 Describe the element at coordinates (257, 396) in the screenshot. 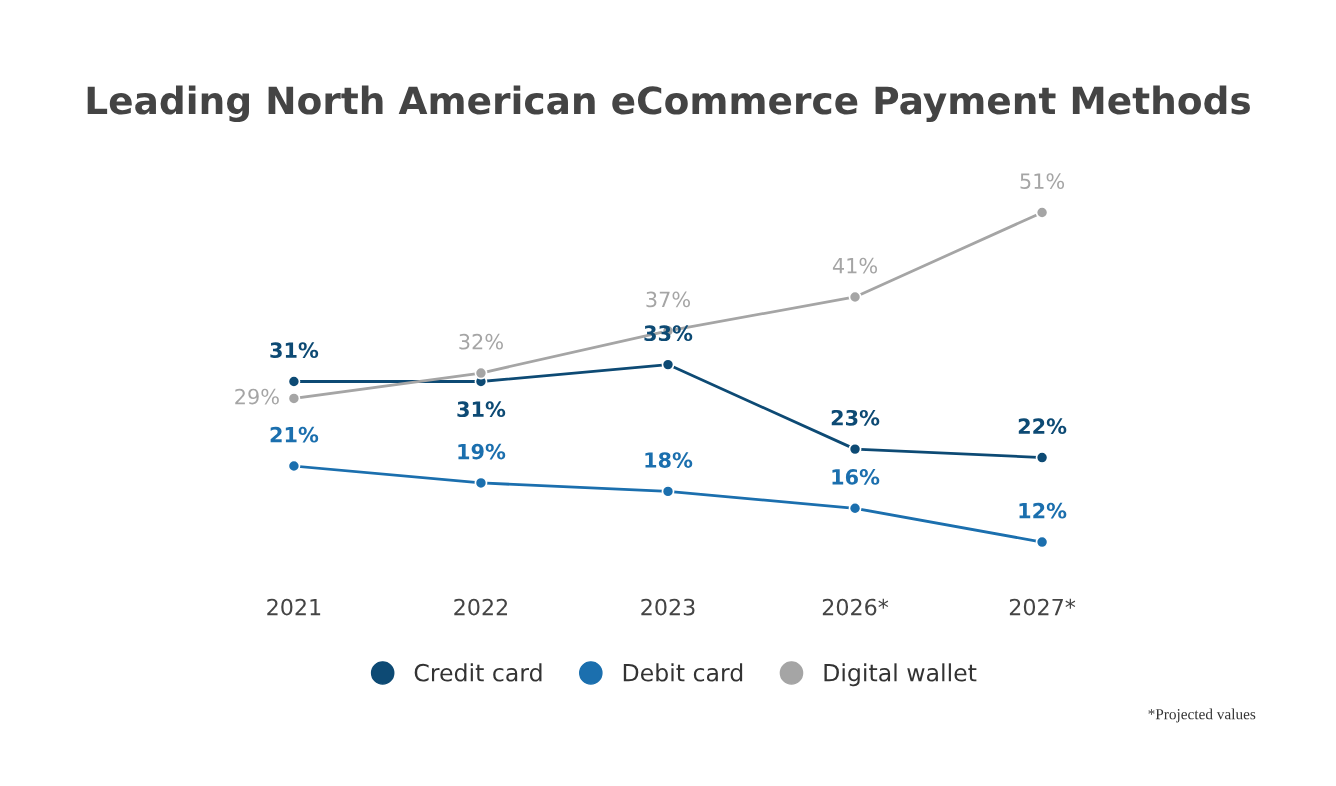

I see `data-label: 29%` at that location.